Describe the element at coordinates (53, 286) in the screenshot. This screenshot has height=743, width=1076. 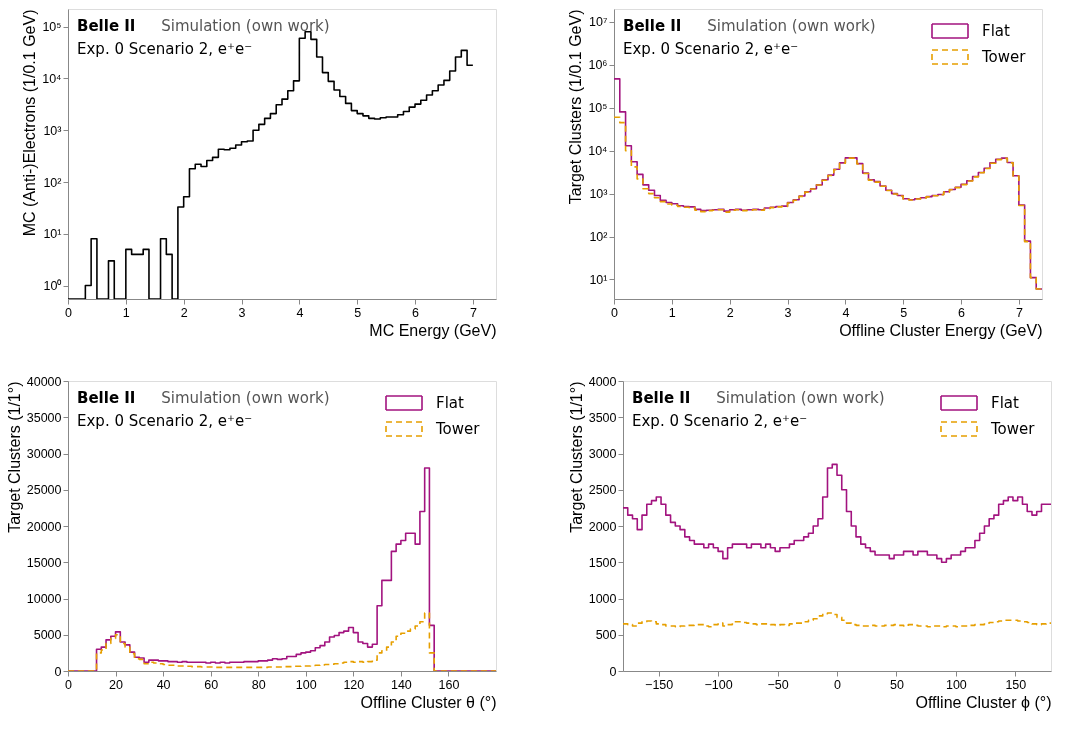
I see `y-tick-label: 10⁰` at that location.